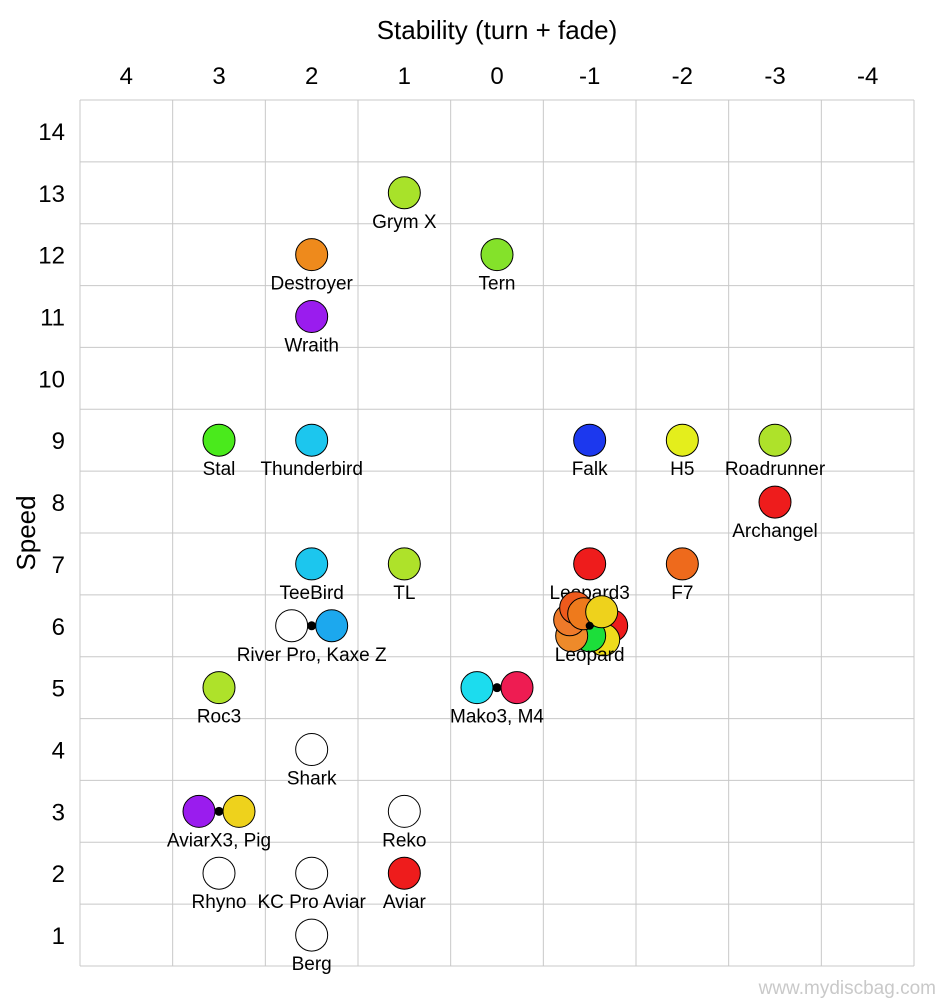  Describe the element at coordinates (51, 194) in the screenshot. I see `y-tick-label: 13` at that location.